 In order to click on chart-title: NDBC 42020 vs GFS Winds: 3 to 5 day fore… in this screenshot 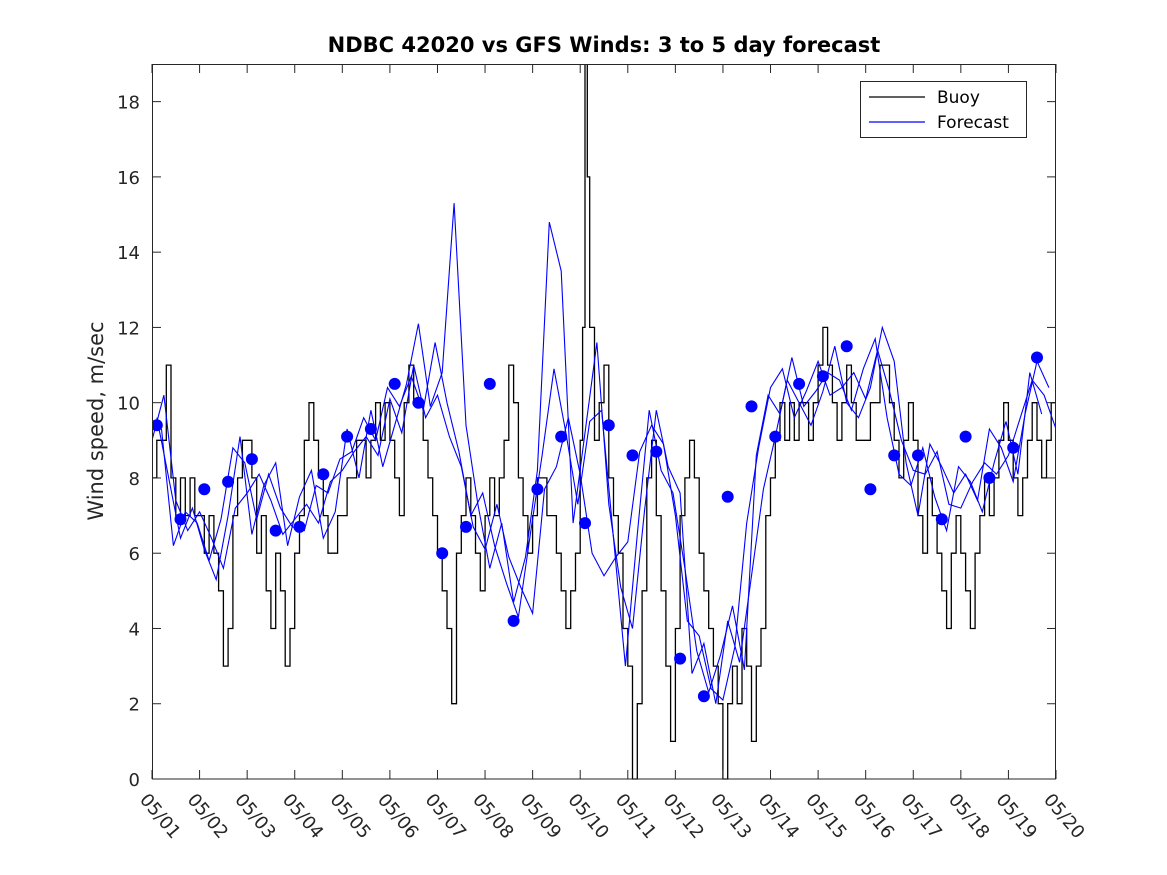, I will do `click(604, 45)`.